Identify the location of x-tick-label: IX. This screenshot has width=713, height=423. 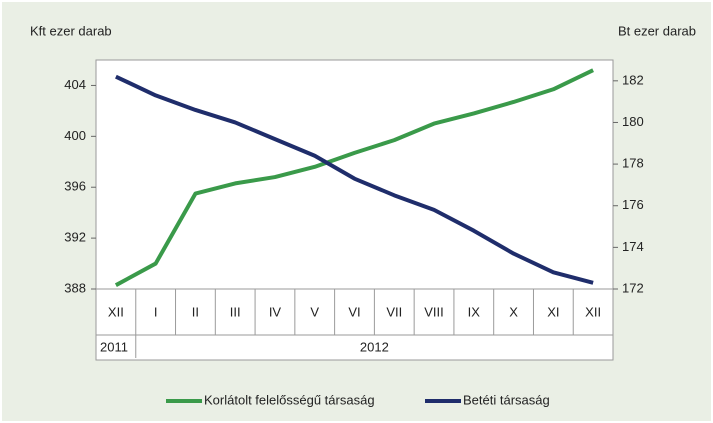
(474, 311).